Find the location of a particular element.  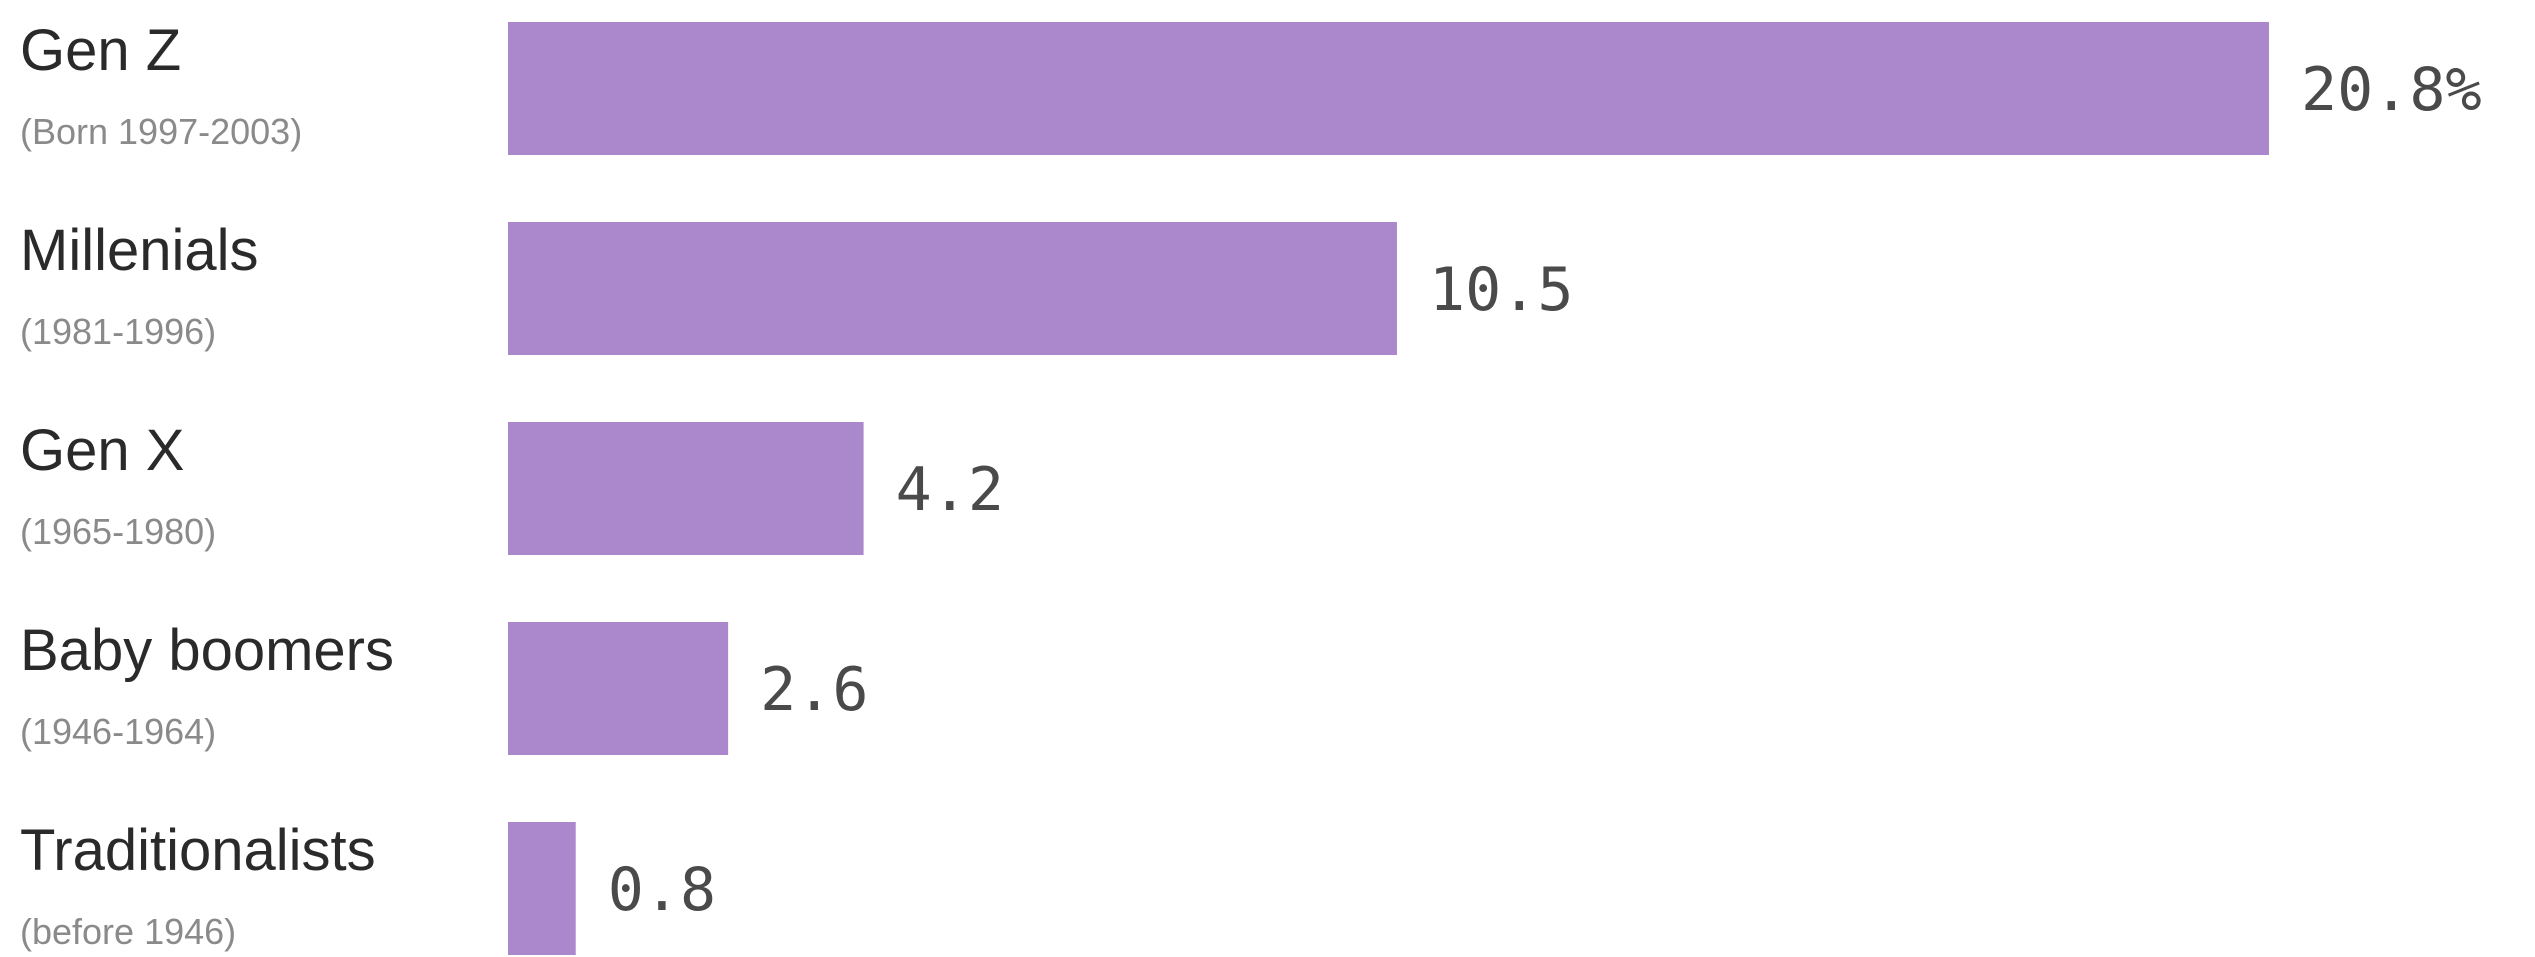

category-subtitle-millenials: (1981-1996) is located at coordinates (118, 331).